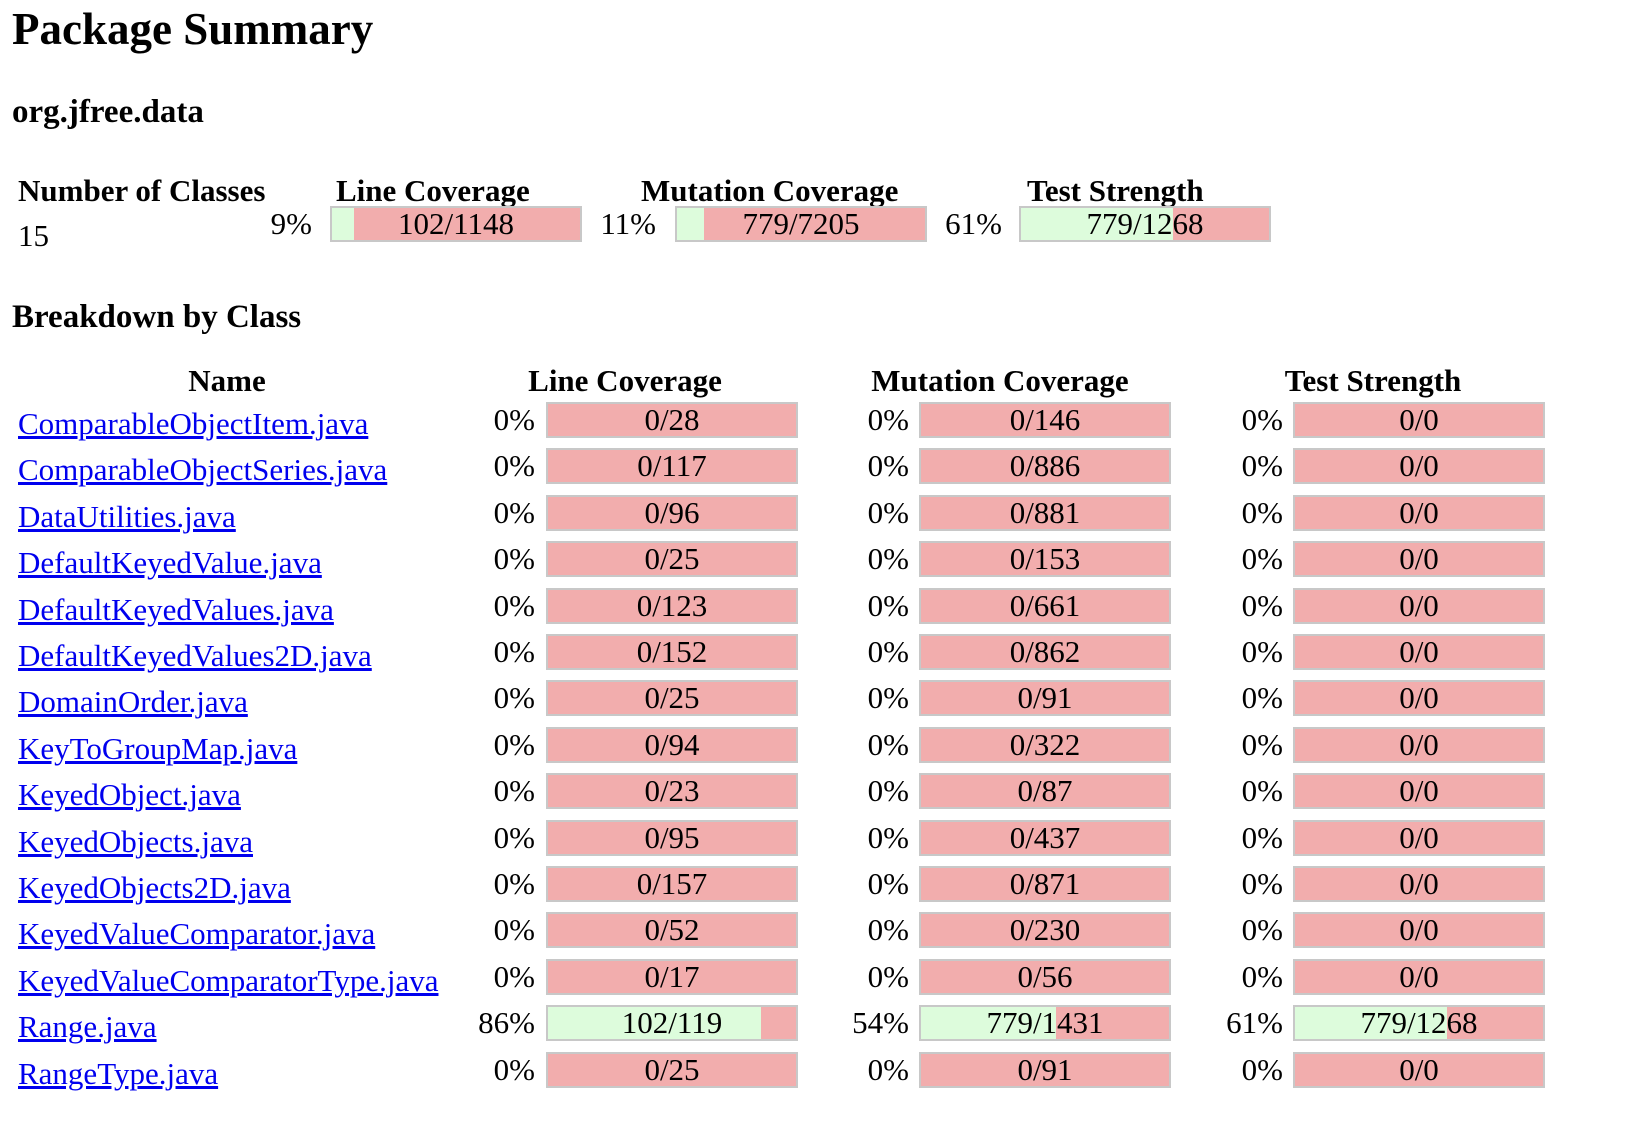 The image size is (1628, 1148). What do you see at coordinates (1045, 976) in the screenshot?
I see `mutation-coverage-bar: 0/56` at bounding box center [1045, 976].